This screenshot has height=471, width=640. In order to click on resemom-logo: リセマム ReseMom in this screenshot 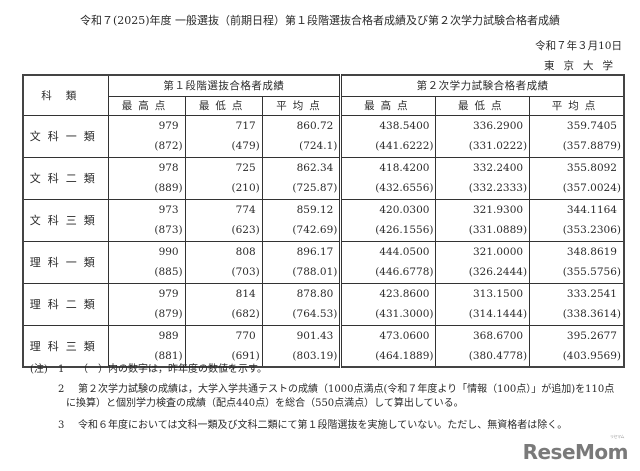, I will do `click(575, 449)`.